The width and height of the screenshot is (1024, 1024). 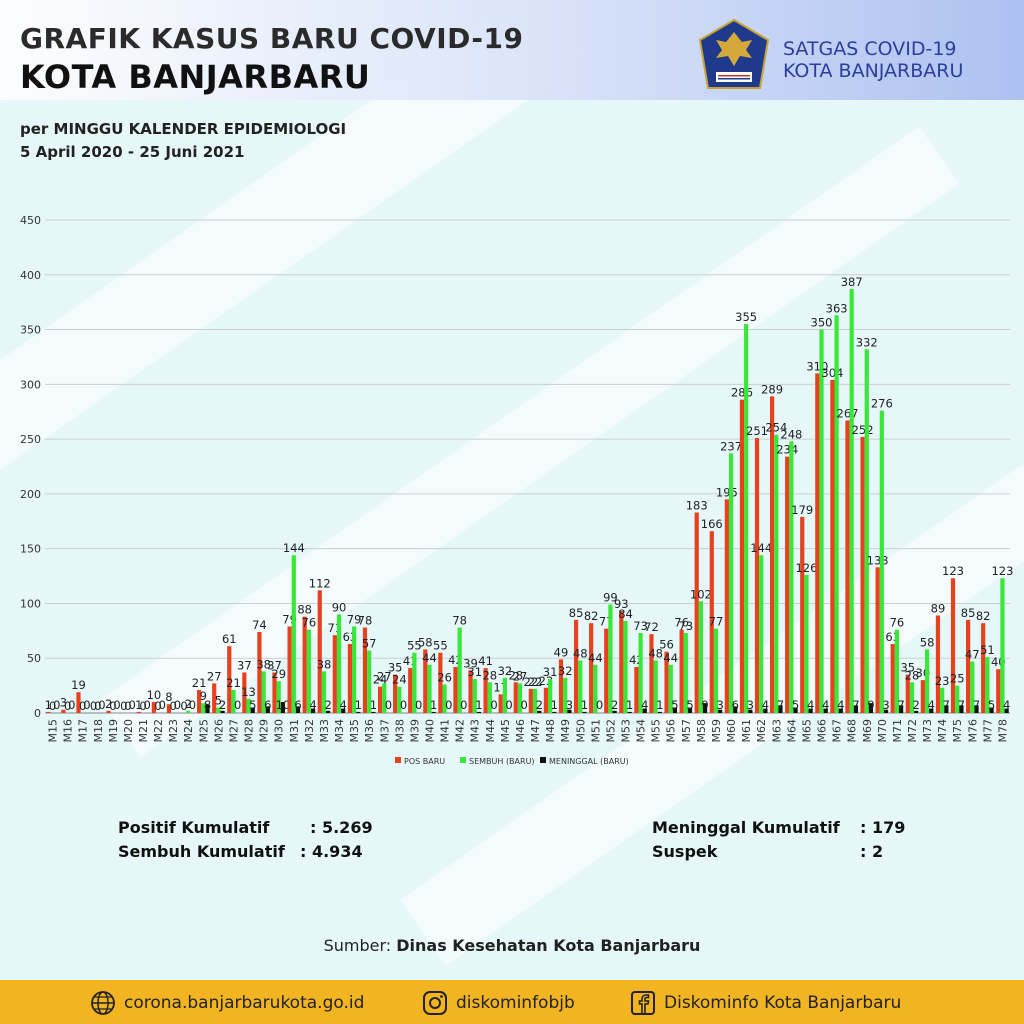 What do you see at coordinates (354, 619) in the screenshot?
I see `data-label: 79` at bounding box center [354, 619].